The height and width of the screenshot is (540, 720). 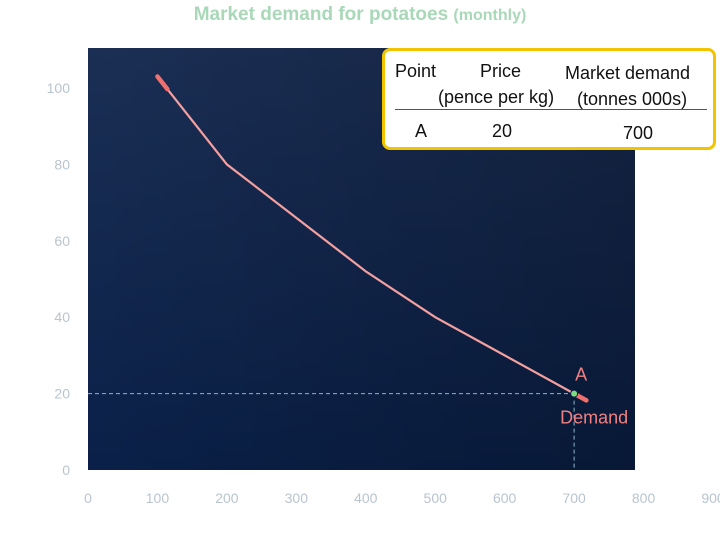 I want to click on series-label: Demand, so click(x=594, y=418).